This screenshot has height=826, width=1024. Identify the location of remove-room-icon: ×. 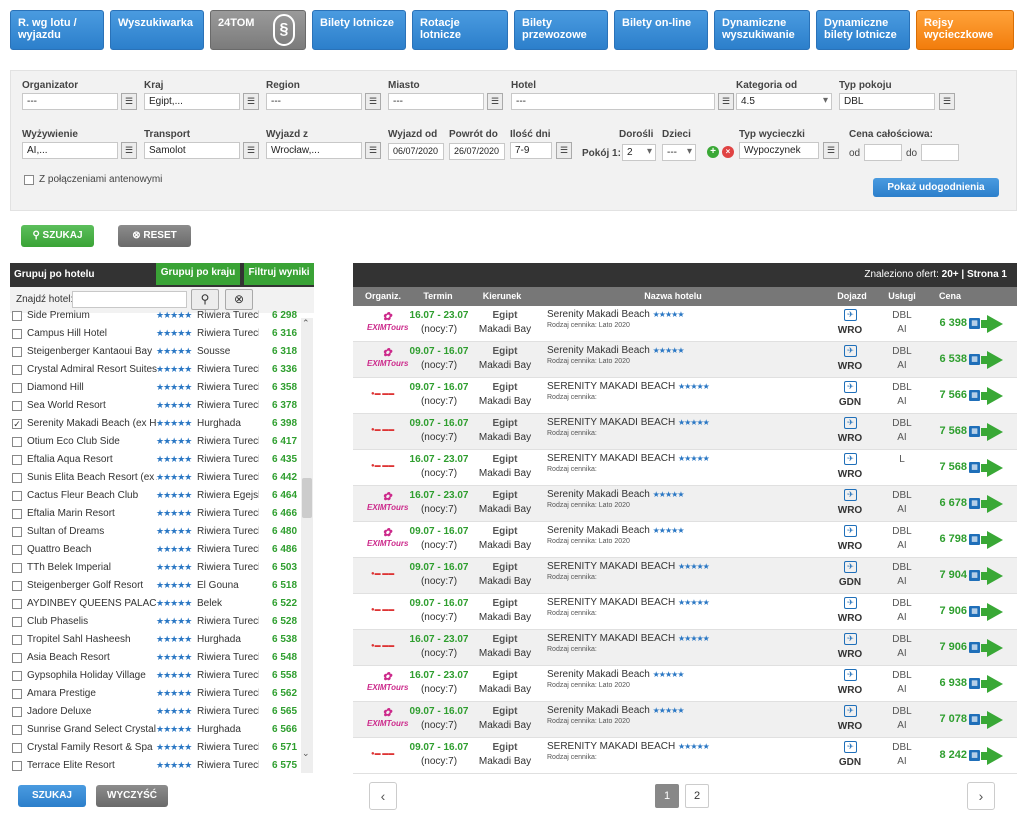
(728, 152).